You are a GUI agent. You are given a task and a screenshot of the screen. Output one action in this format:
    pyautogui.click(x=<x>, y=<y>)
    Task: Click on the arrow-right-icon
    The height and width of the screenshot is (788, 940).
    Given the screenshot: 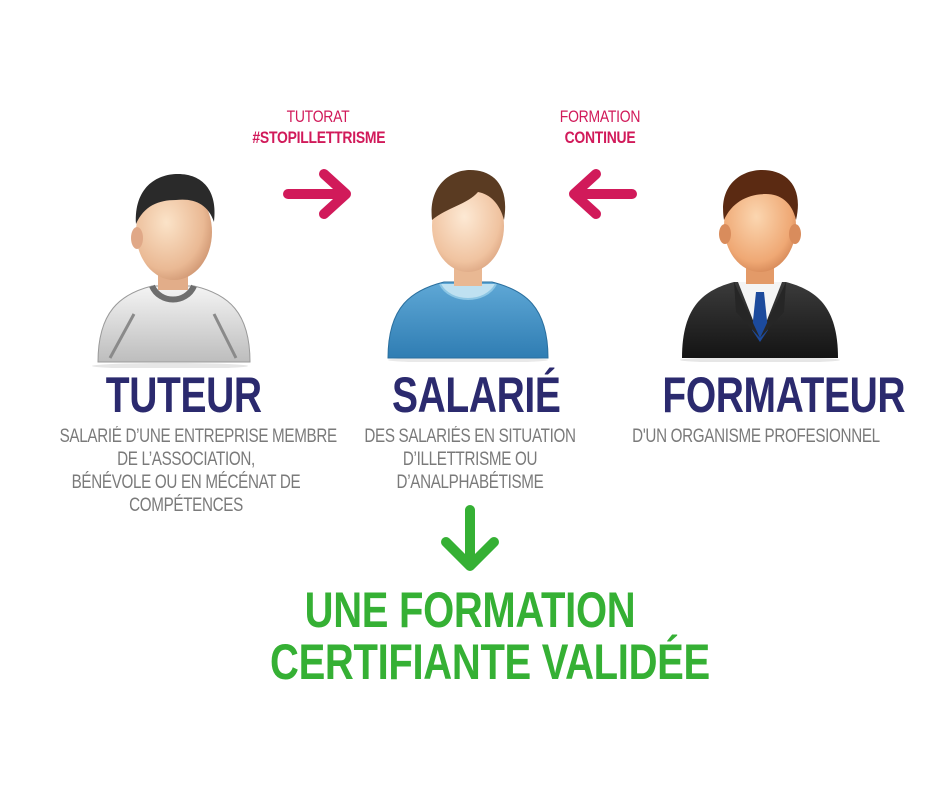 What is the action you would take?
    pyautogui.click(x=318, y=194)
    